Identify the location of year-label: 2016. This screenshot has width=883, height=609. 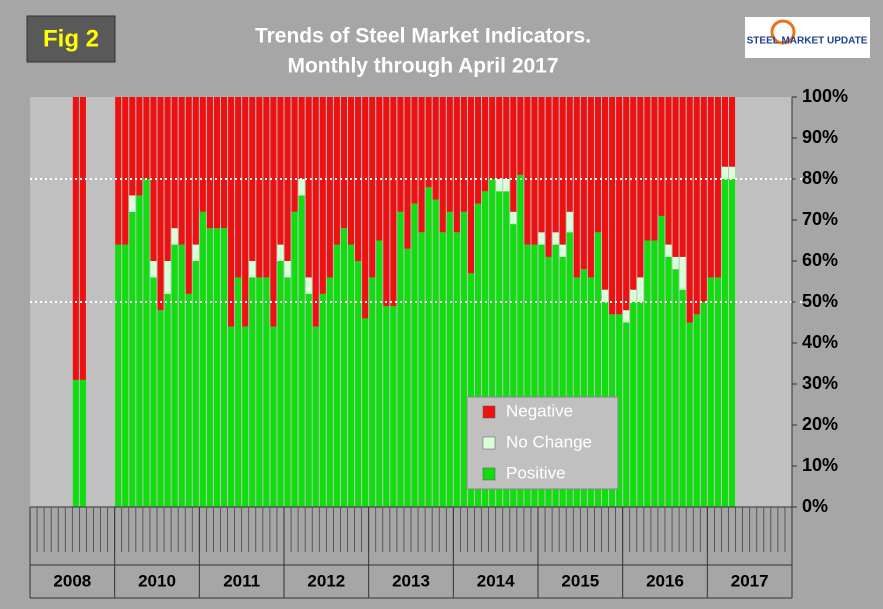
(665, 580).